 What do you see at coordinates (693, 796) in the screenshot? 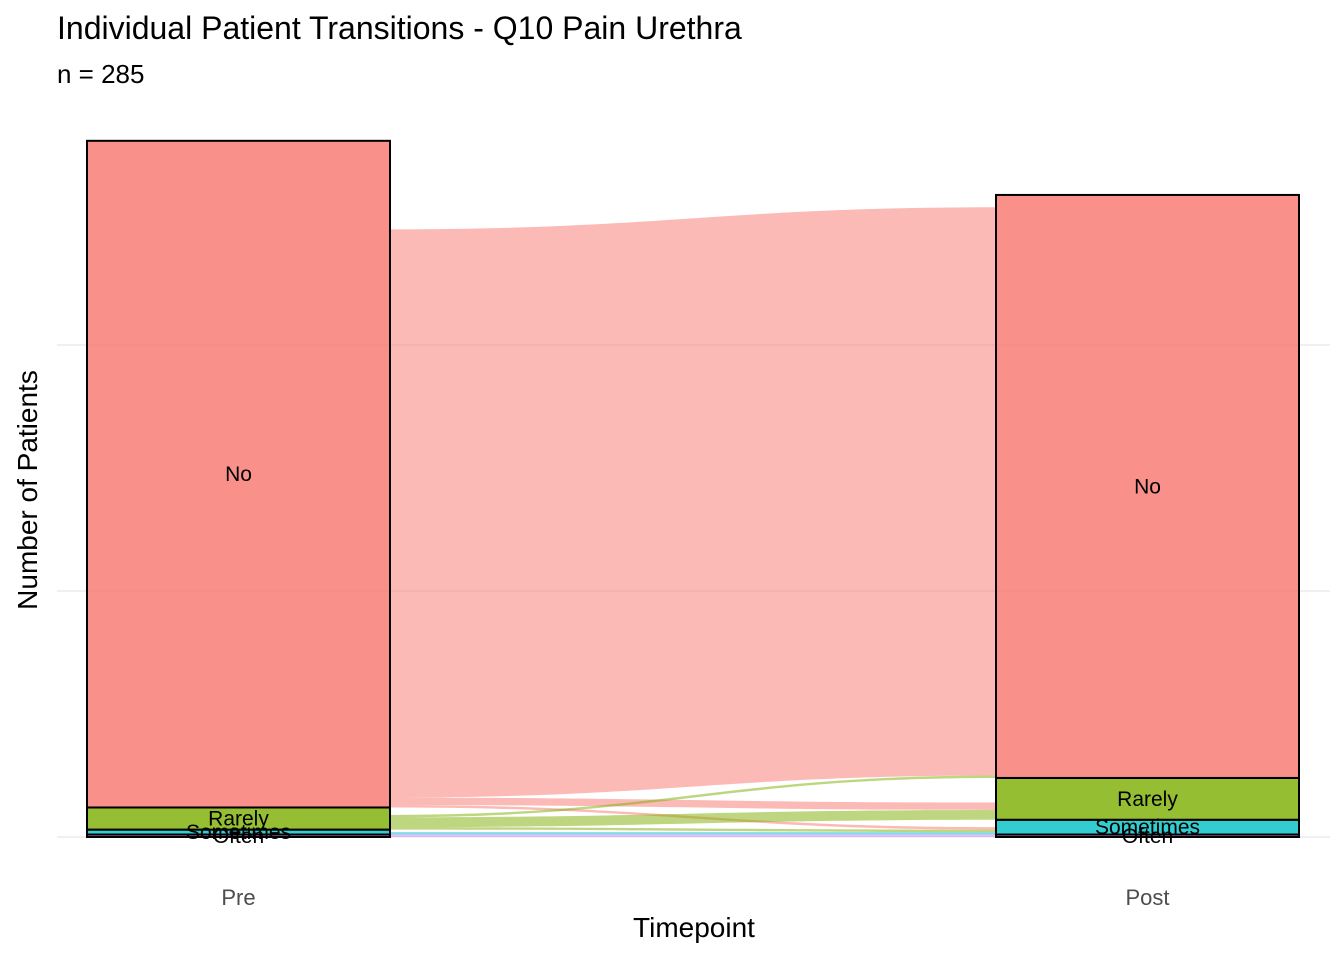
I see `flow-rarely-to-no` at bounding box center [693, 796].